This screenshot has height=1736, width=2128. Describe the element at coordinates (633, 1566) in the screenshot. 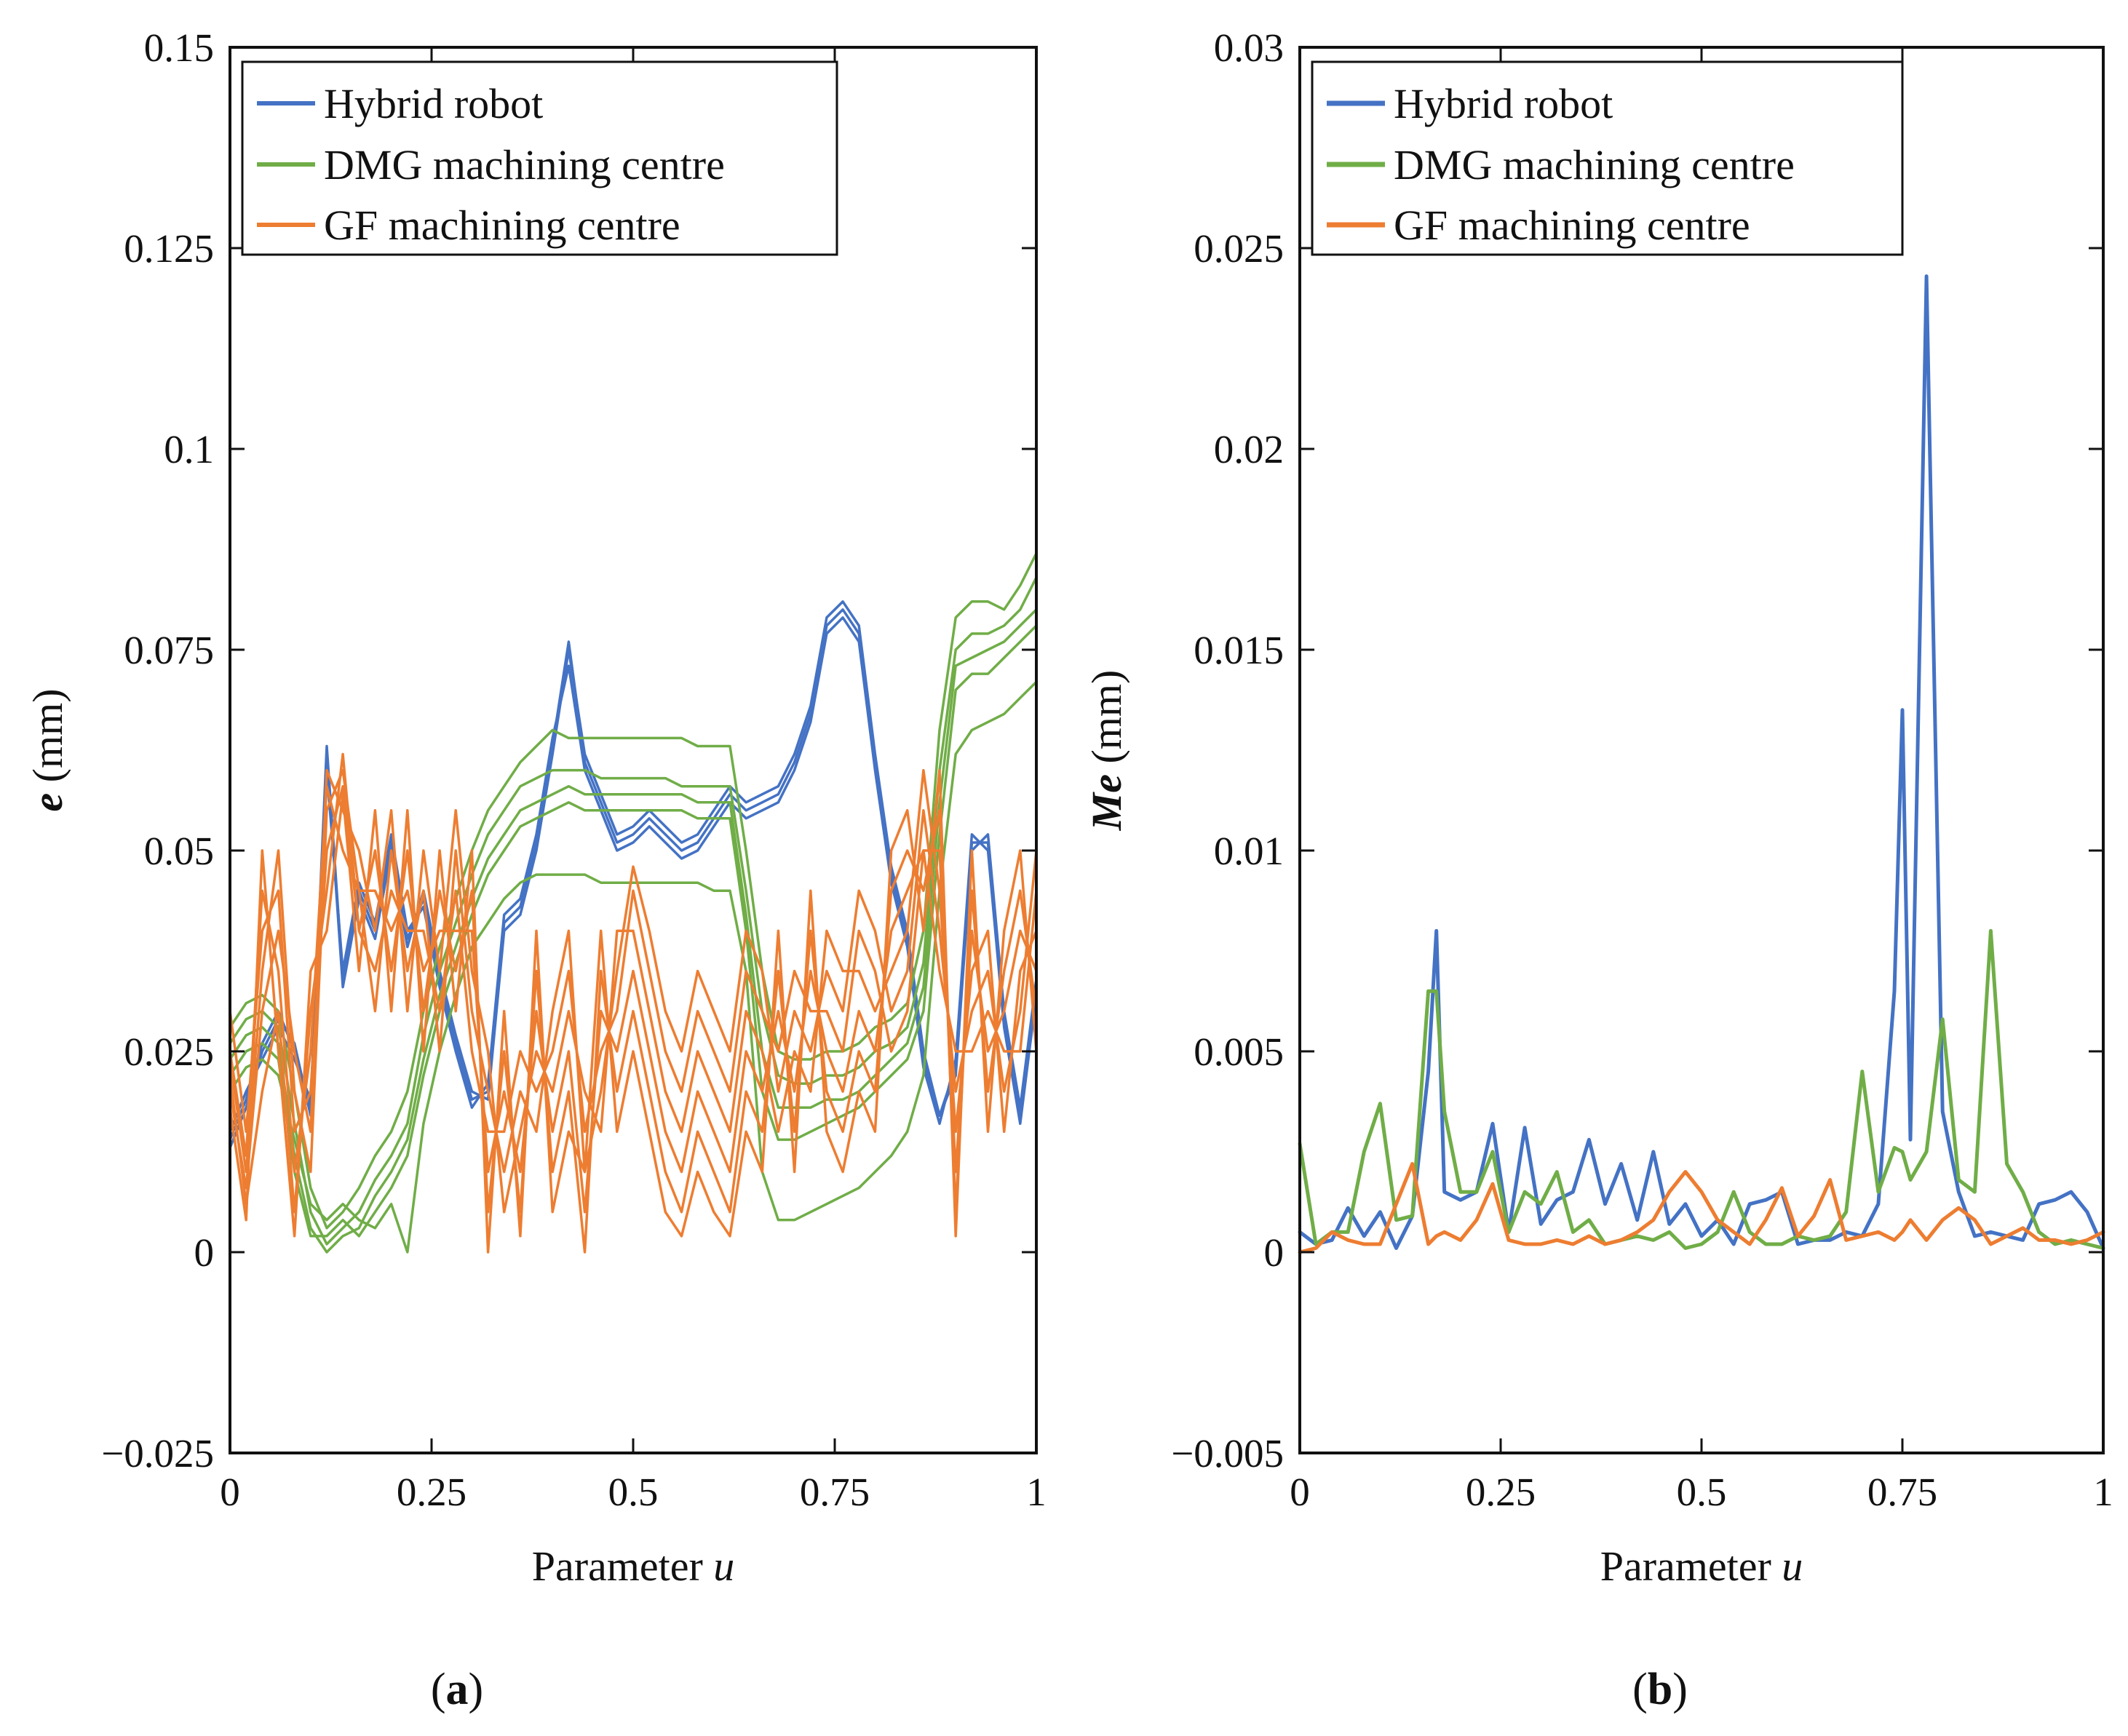

I see `x-axis-label-a: Parameter u` at that location.